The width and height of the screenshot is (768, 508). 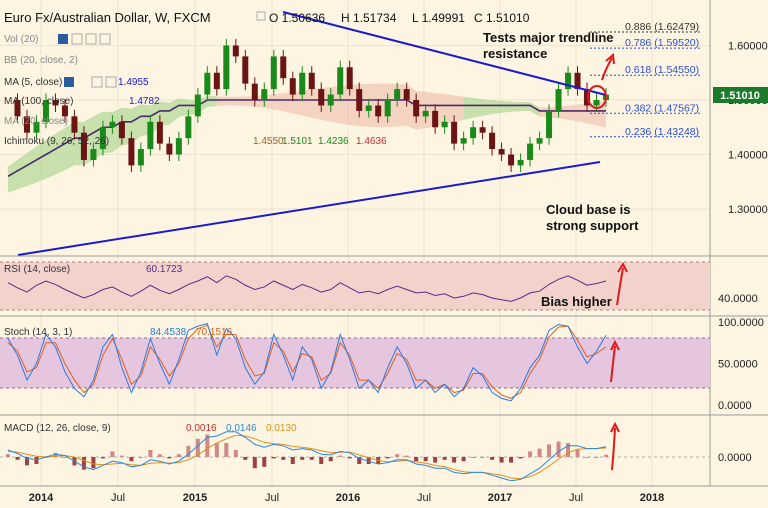 What do you see at coordinates (214, 332) in the screenshot?
I see `stoch-d-value: 70.1516` at bounding box center [214, 332].